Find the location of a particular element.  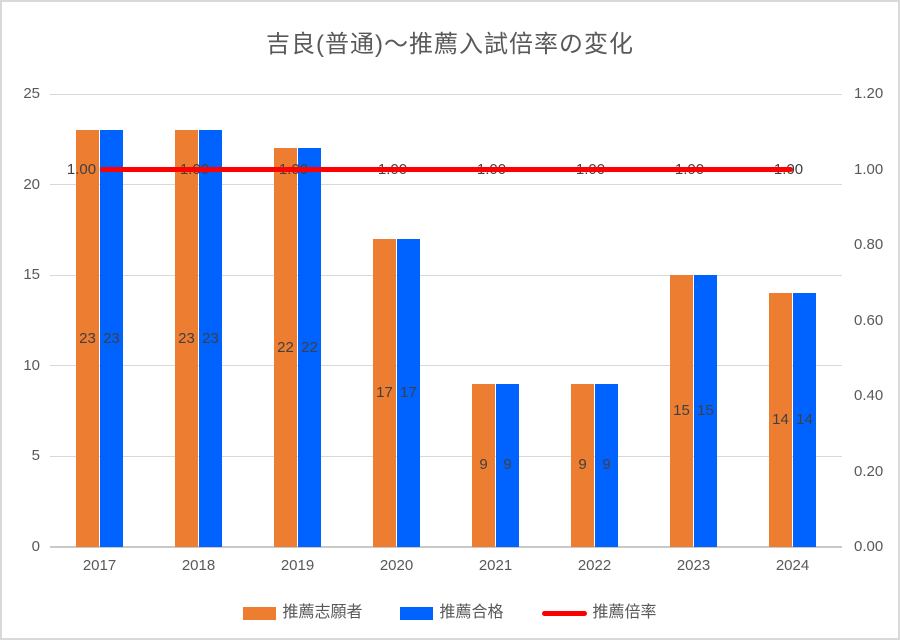

legend-item-accepted: 推薦合格 is located at coordinates (452, 613).